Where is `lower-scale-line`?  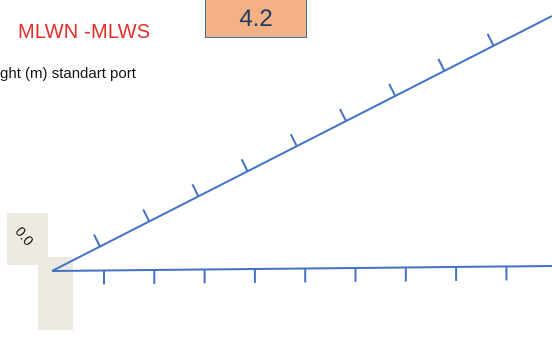
lower-scale-line is located at coordinates (301, 268).